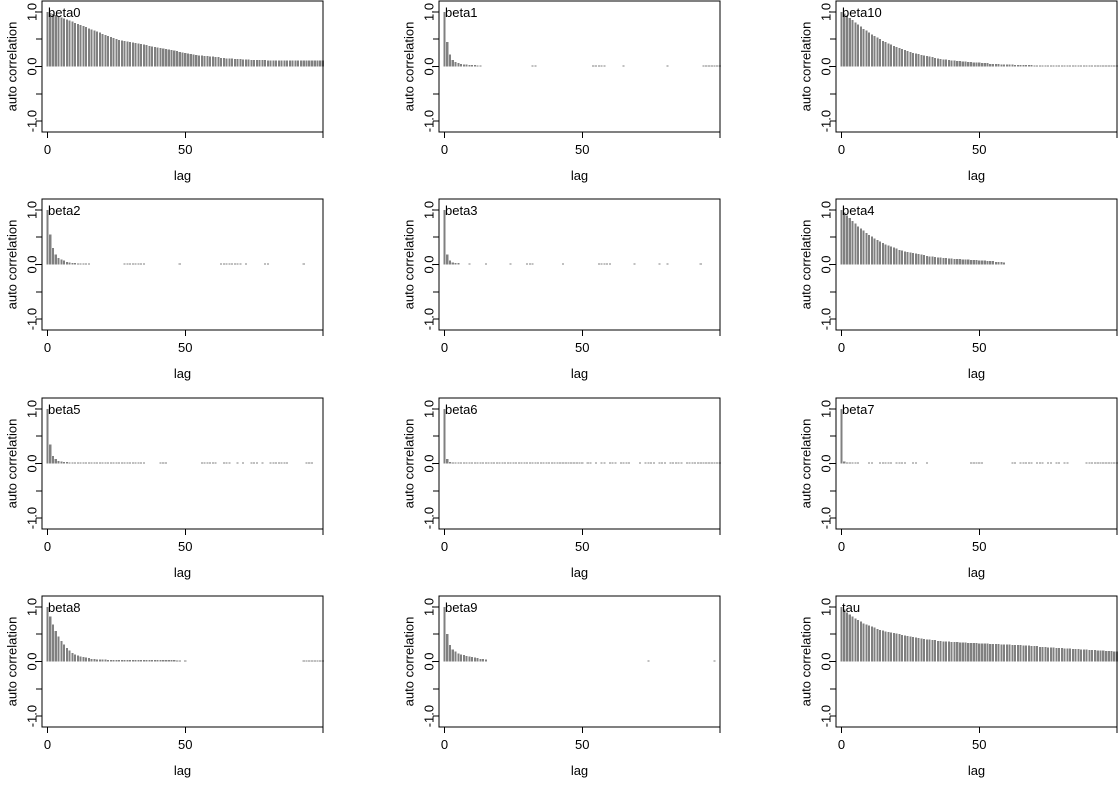  Describe the element at coordinates (957, 495) in the screenshot. I see `acf-panel-beta7: -1.0 0.0 1.0 0 50 lag auto correlation beta7` at that location.